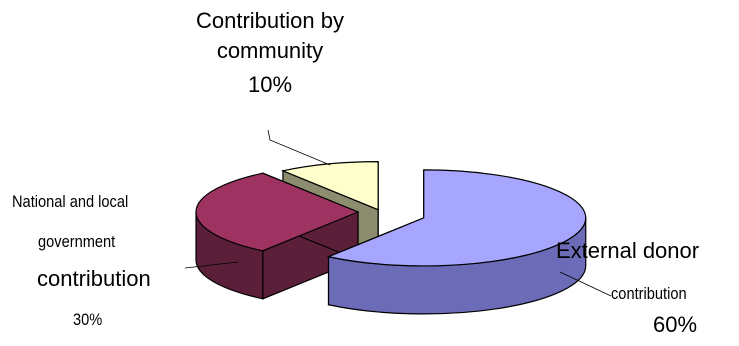 This screenshot has width=739, height=346. What do you see at coordinates (94, 278) in the screenshot?
I see `government-label-line-3: contribution` at bounding box center [94, 278].